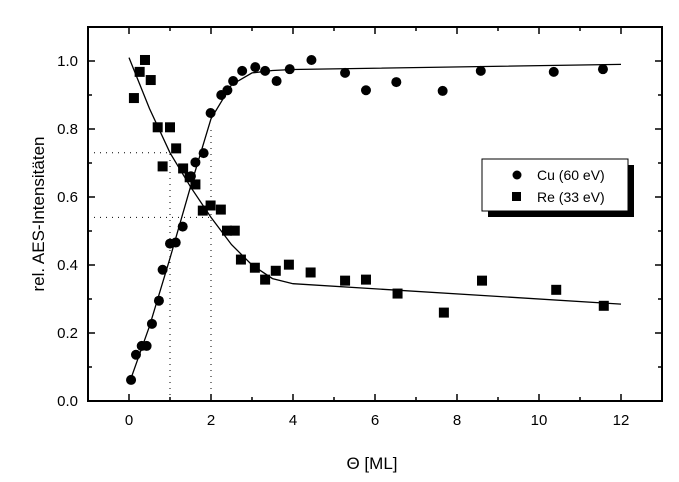 This screenshot has width=679, height=482. Describe the element at coordinates (539, 420) in the screenshot. I see `x-tick-label: 10` at that location.